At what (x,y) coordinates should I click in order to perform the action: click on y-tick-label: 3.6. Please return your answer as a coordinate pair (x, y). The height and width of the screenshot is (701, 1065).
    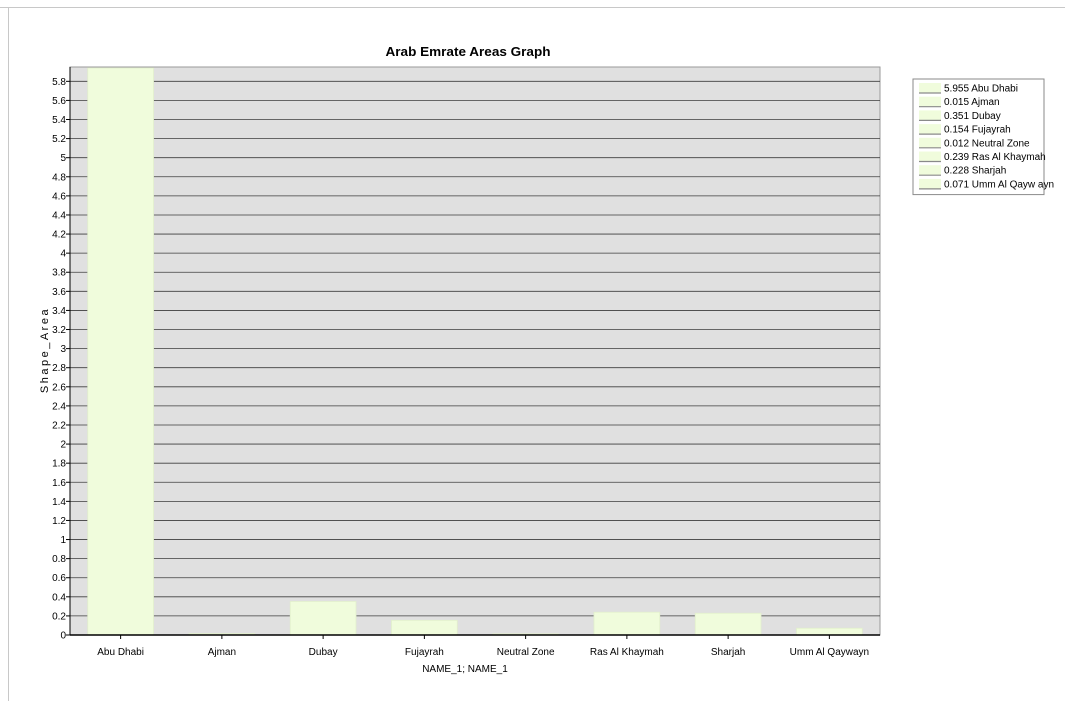
    Looking at the image, I should click on (59, 292).